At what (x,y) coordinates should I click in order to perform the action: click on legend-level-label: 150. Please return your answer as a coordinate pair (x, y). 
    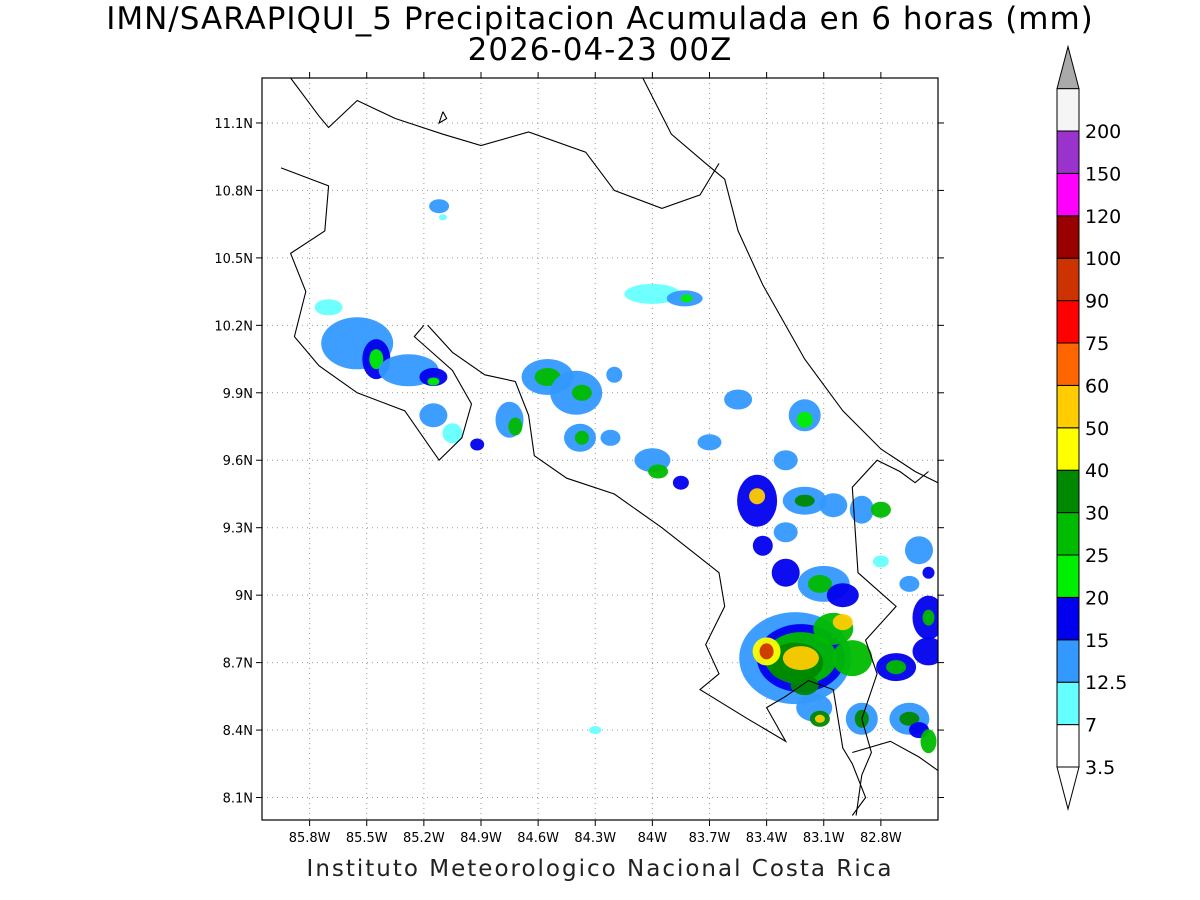
    Looking at the image, I should click on (1103, 174).